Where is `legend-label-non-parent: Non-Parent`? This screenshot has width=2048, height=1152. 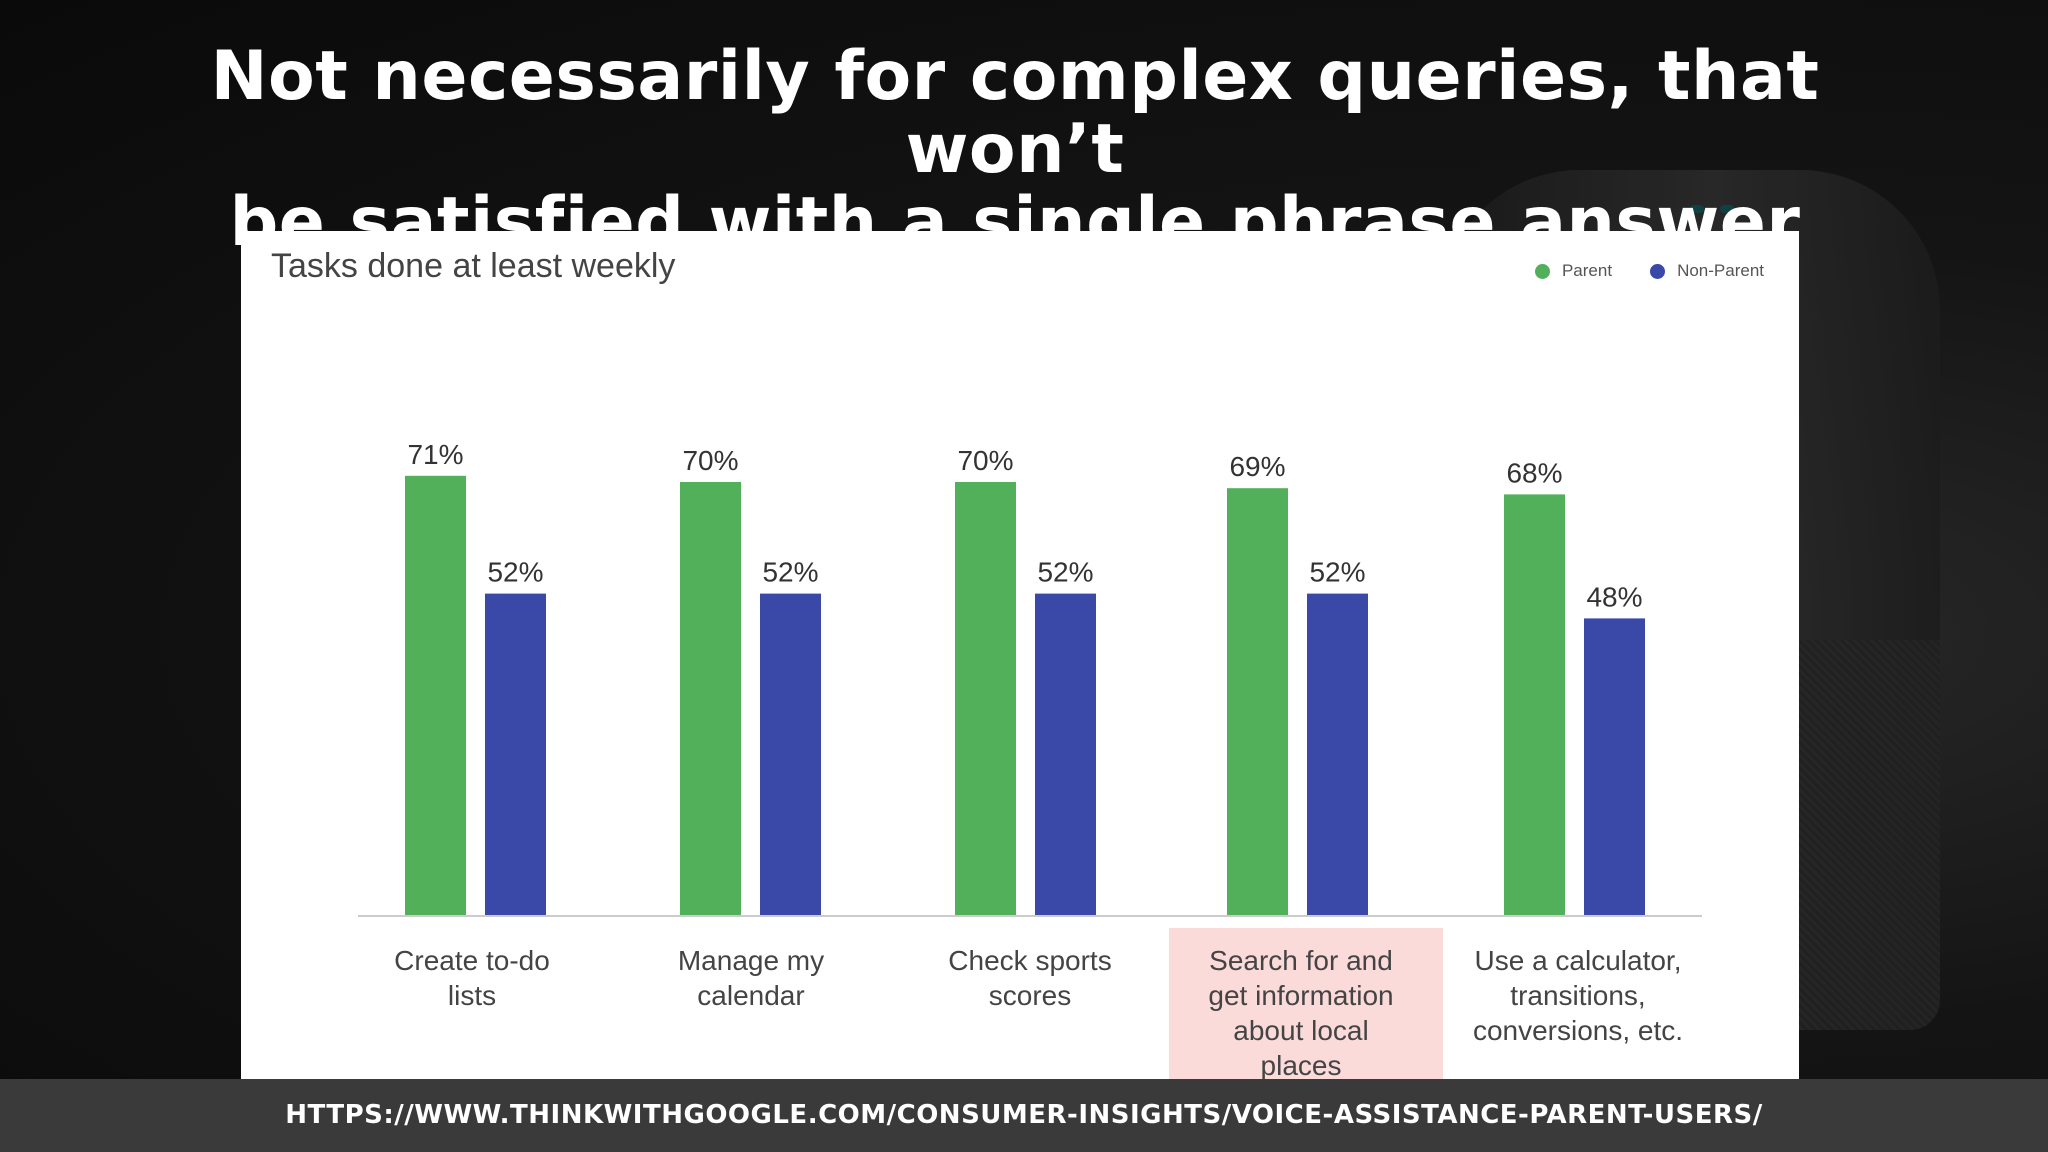 legend-label-non-parent: Non-Parent is located at coordinates (1720, 270).